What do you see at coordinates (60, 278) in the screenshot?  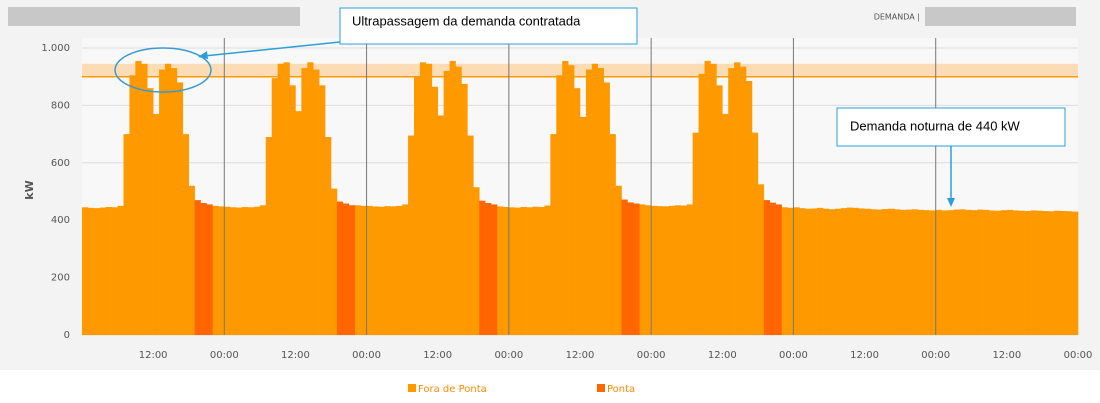 I see `y-tick-label: 200` at bounding box center [60, 278].